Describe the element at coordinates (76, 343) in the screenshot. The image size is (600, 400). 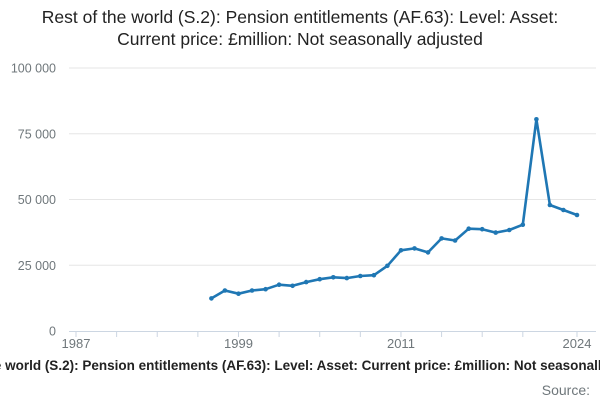
I see `x-axis-label: 1987` at that location.